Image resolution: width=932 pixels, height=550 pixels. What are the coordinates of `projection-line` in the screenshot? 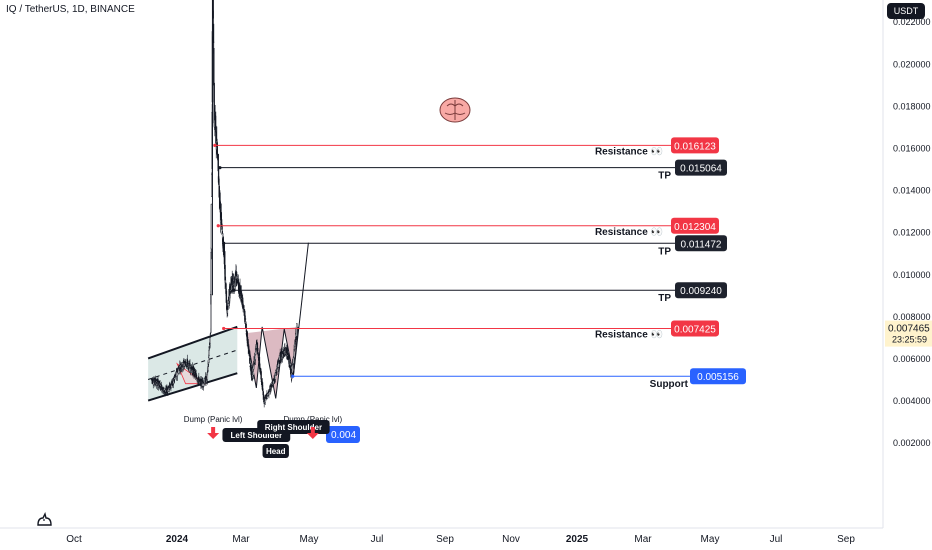 It's located at (300, 309).